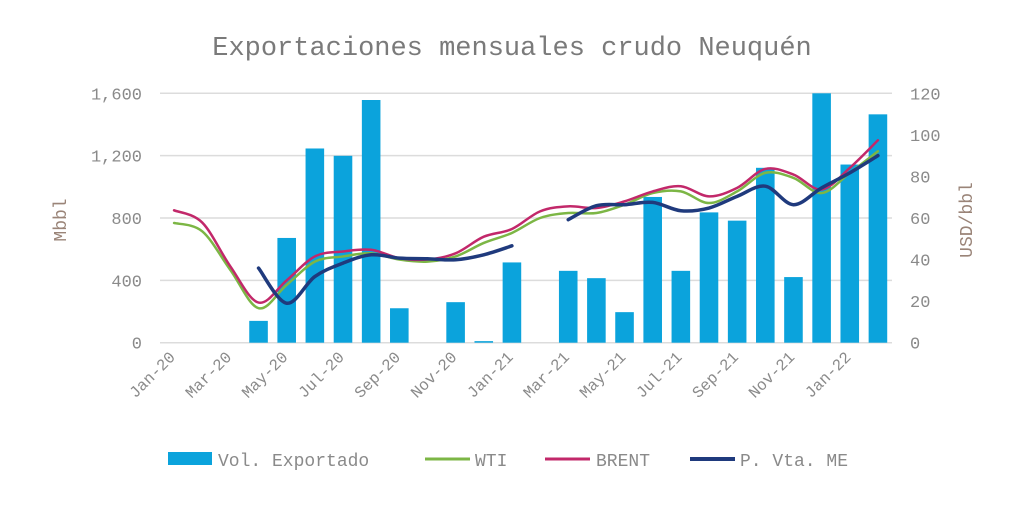 The image size is (1024, 511). What do you see at coordinates (116, 158) in the screenshot?
I see `left-tick-label: 1,200` at bounding box center [116, 158].